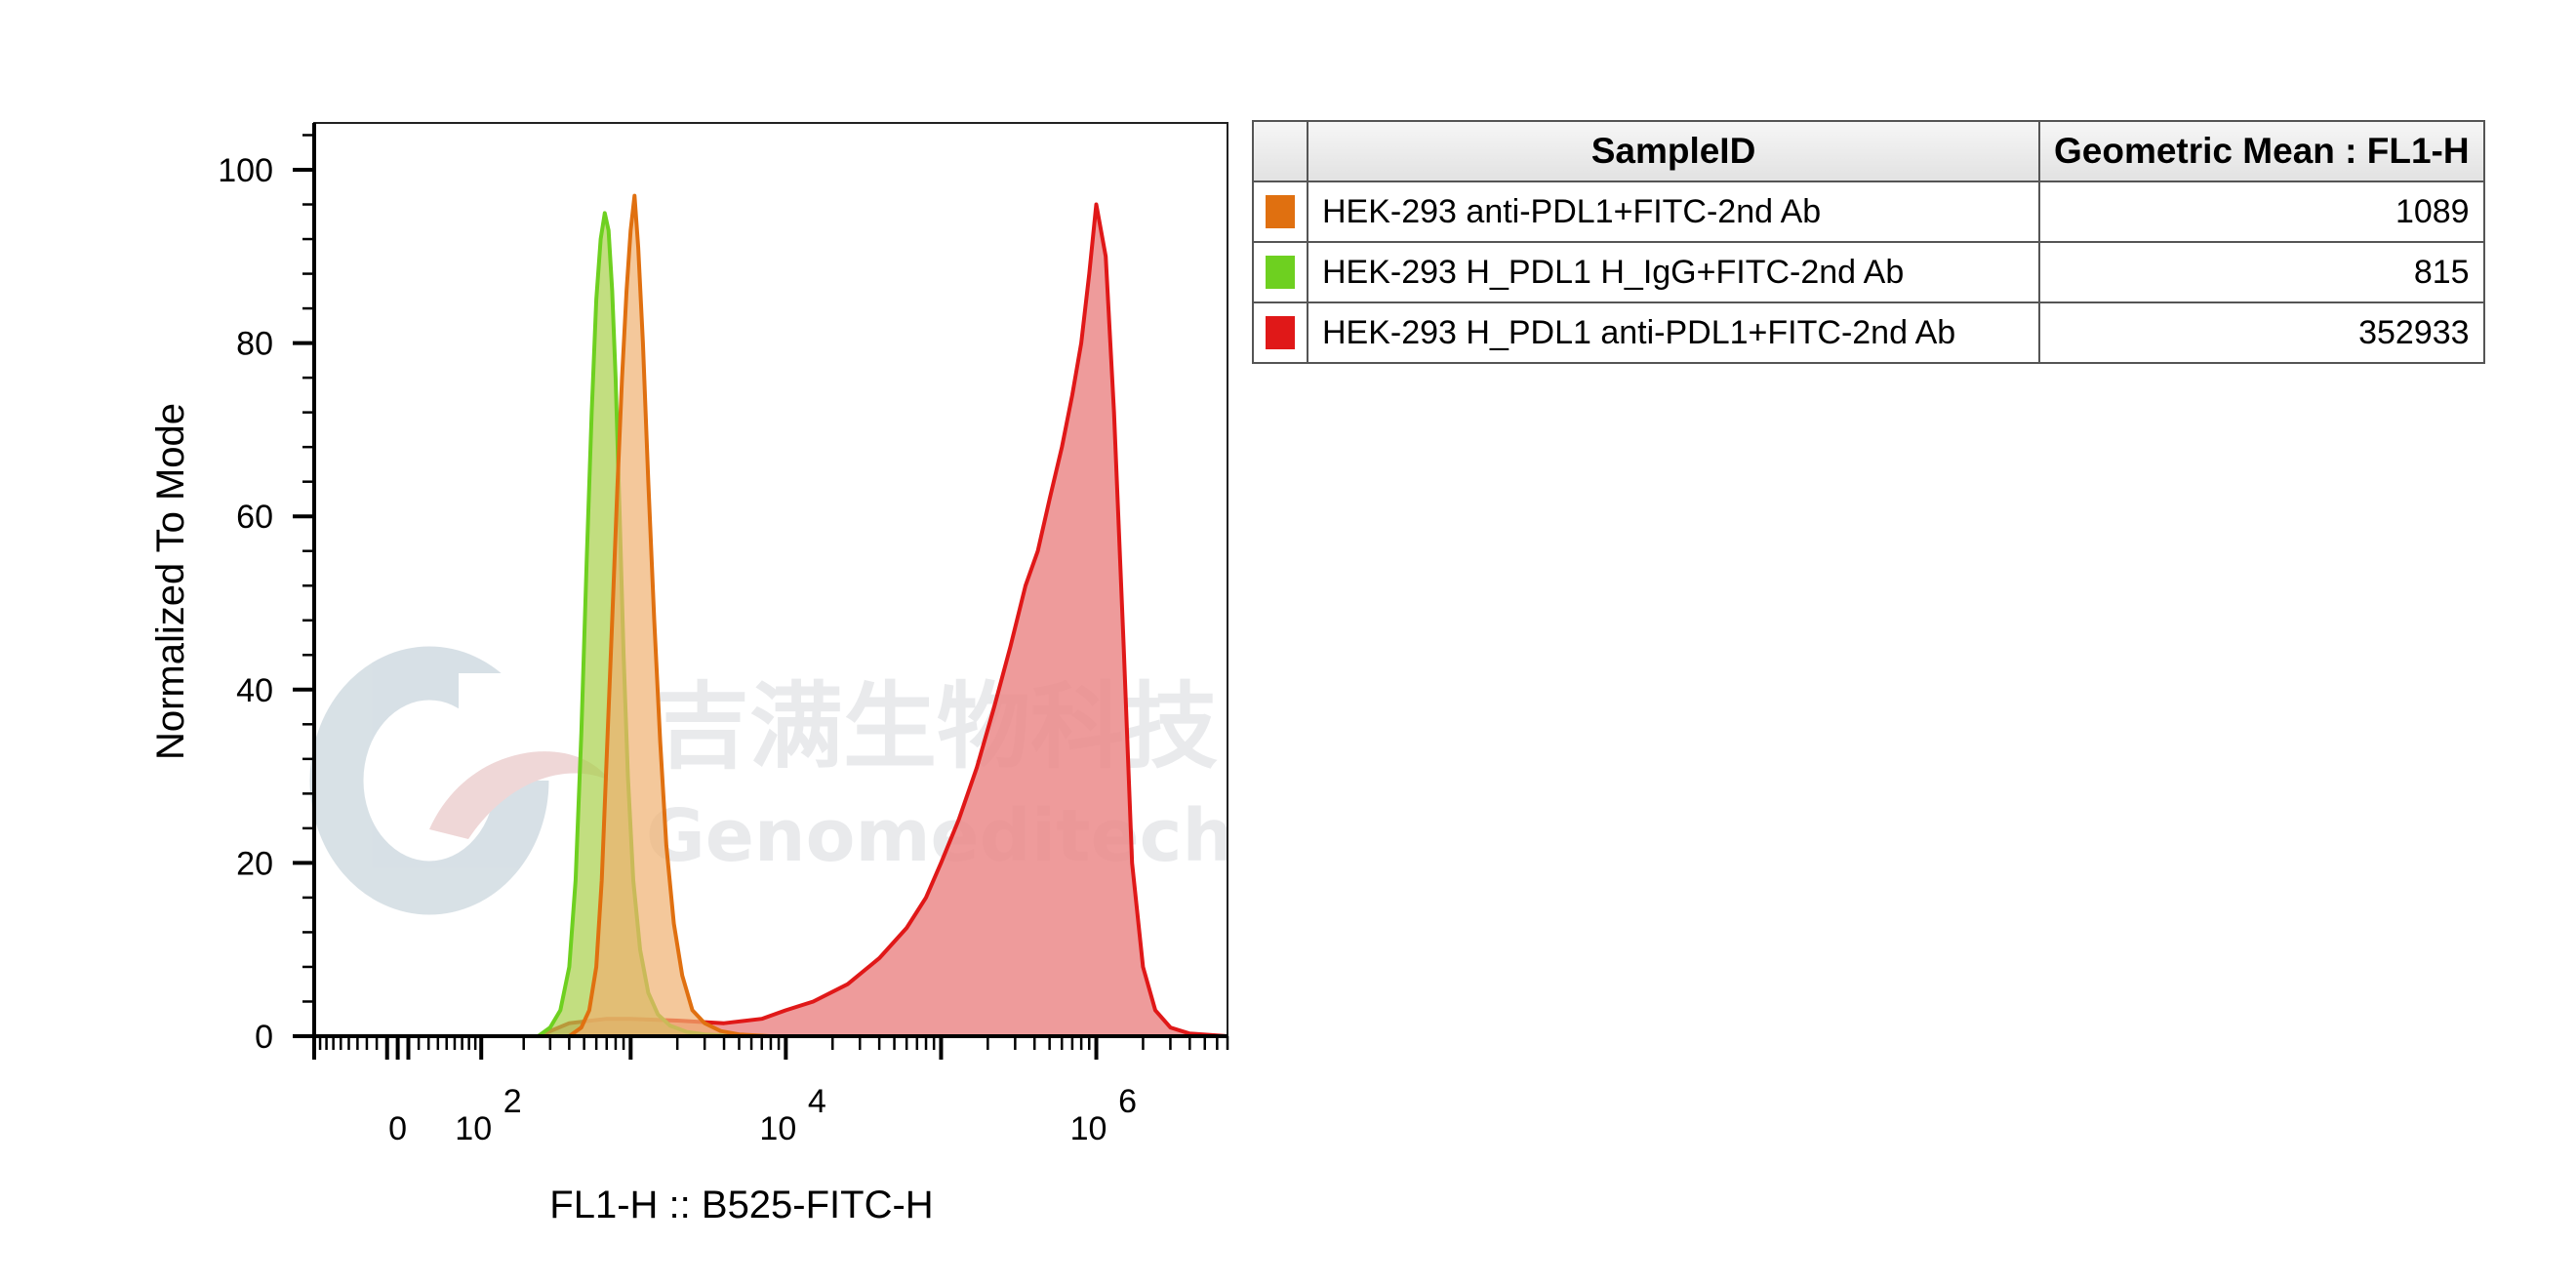 The width and height of the screenshot is (2576, 1285). Describe the element at coordinates (2261, 212) in the screenshot. I see `legend-mean: 1089` at that location.